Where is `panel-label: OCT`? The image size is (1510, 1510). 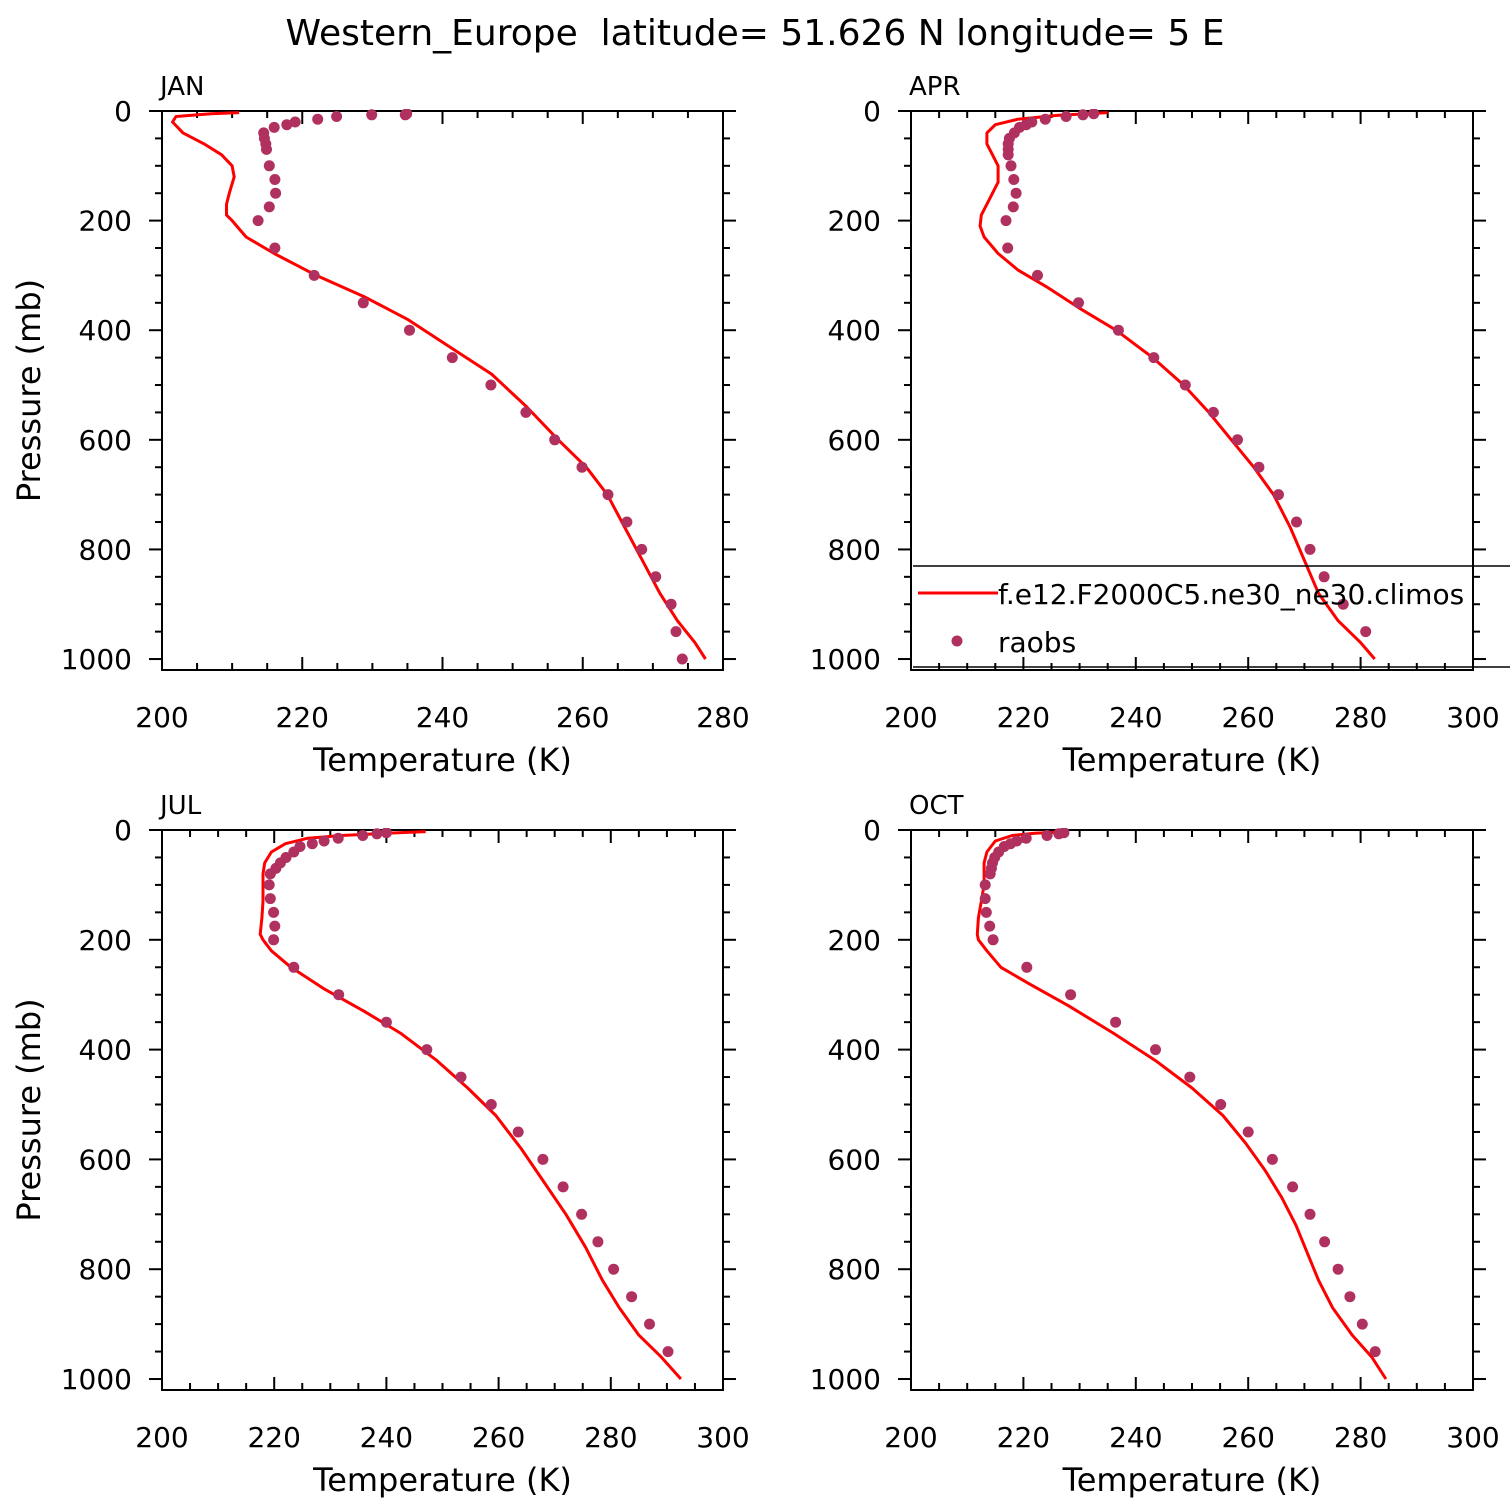
panel-label: OCT is located at coordinates (936, 806).